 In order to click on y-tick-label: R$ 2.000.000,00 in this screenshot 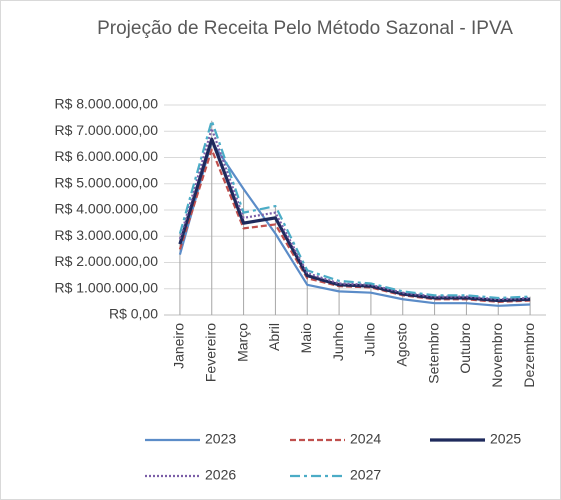, I will do `click(106, 261)`.